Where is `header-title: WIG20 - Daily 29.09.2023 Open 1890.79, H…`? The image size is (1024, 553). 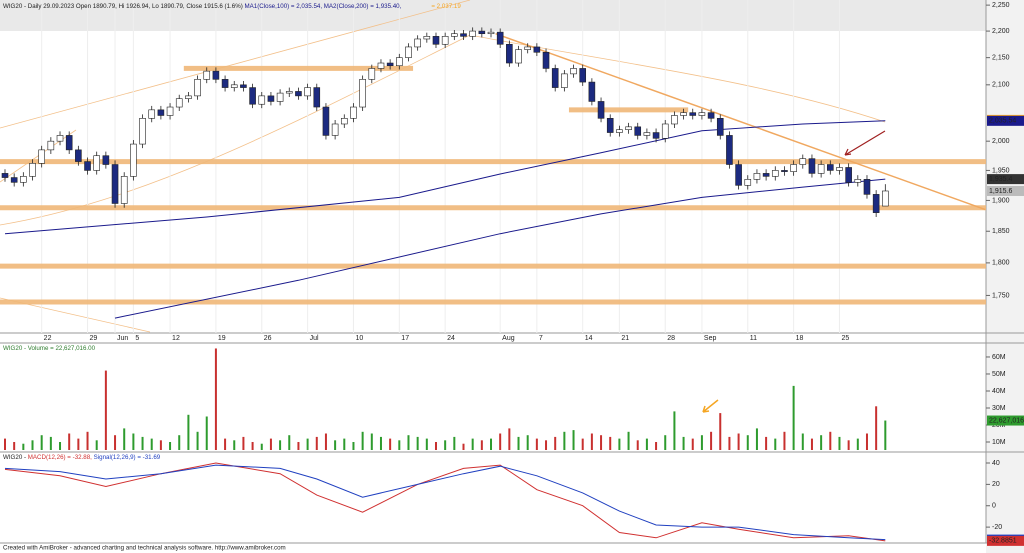 header-title: WIG20 - Daily 29.09.2023 Open 1890.79, H… is located at coordinates (123, 6).